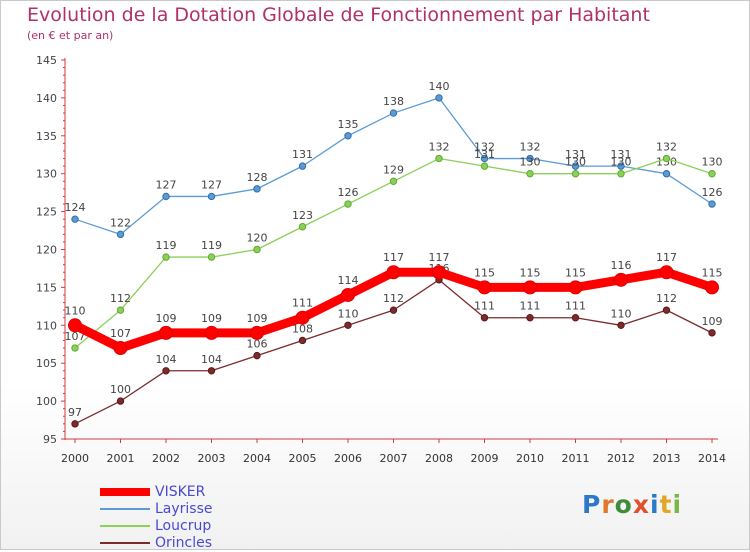  I want to click on data-label-layrisse: 138, so click(393, 101).